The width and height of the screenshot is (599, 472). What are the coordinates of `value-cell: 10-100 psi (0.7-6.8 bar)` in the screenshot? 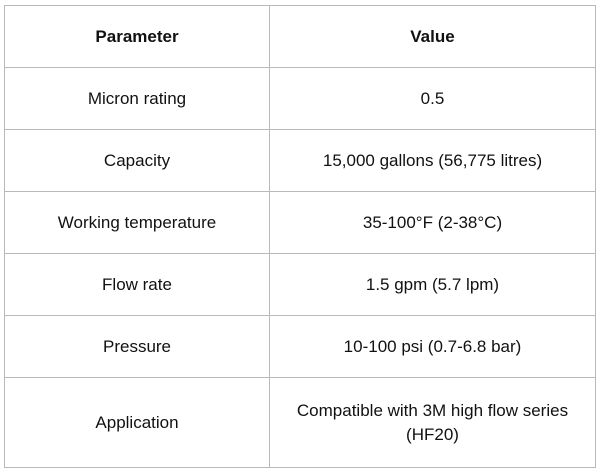 It's located at (432, 346).